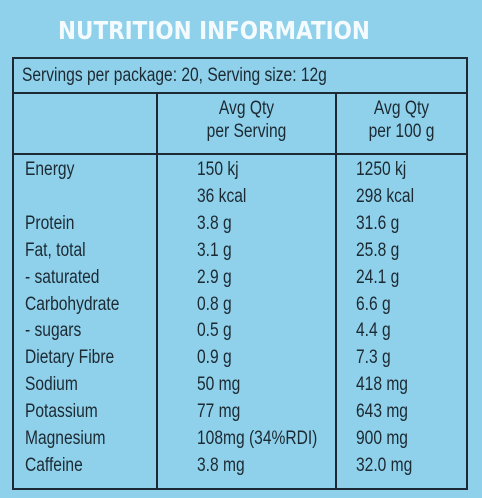 The image size is (482, 498). What do you see at coordinates (401, 131) in the screenshot?
I see `header-per-100g-line2: per 100 g` at bounding box center [401, 131].